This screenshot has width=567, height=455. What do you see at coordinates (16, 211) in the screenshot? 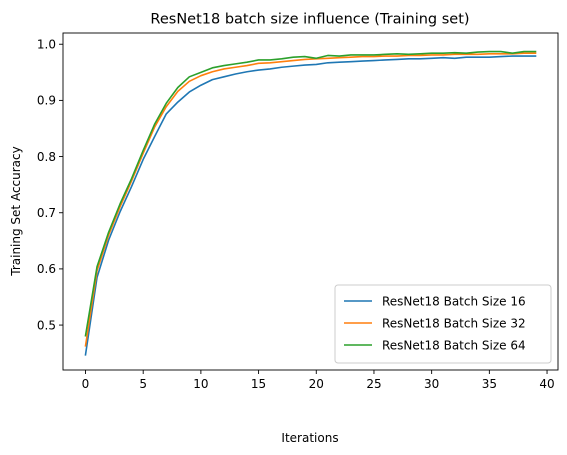
I see `y-axis-label: Training Set Accuracy` at bounding box center [16, 211].